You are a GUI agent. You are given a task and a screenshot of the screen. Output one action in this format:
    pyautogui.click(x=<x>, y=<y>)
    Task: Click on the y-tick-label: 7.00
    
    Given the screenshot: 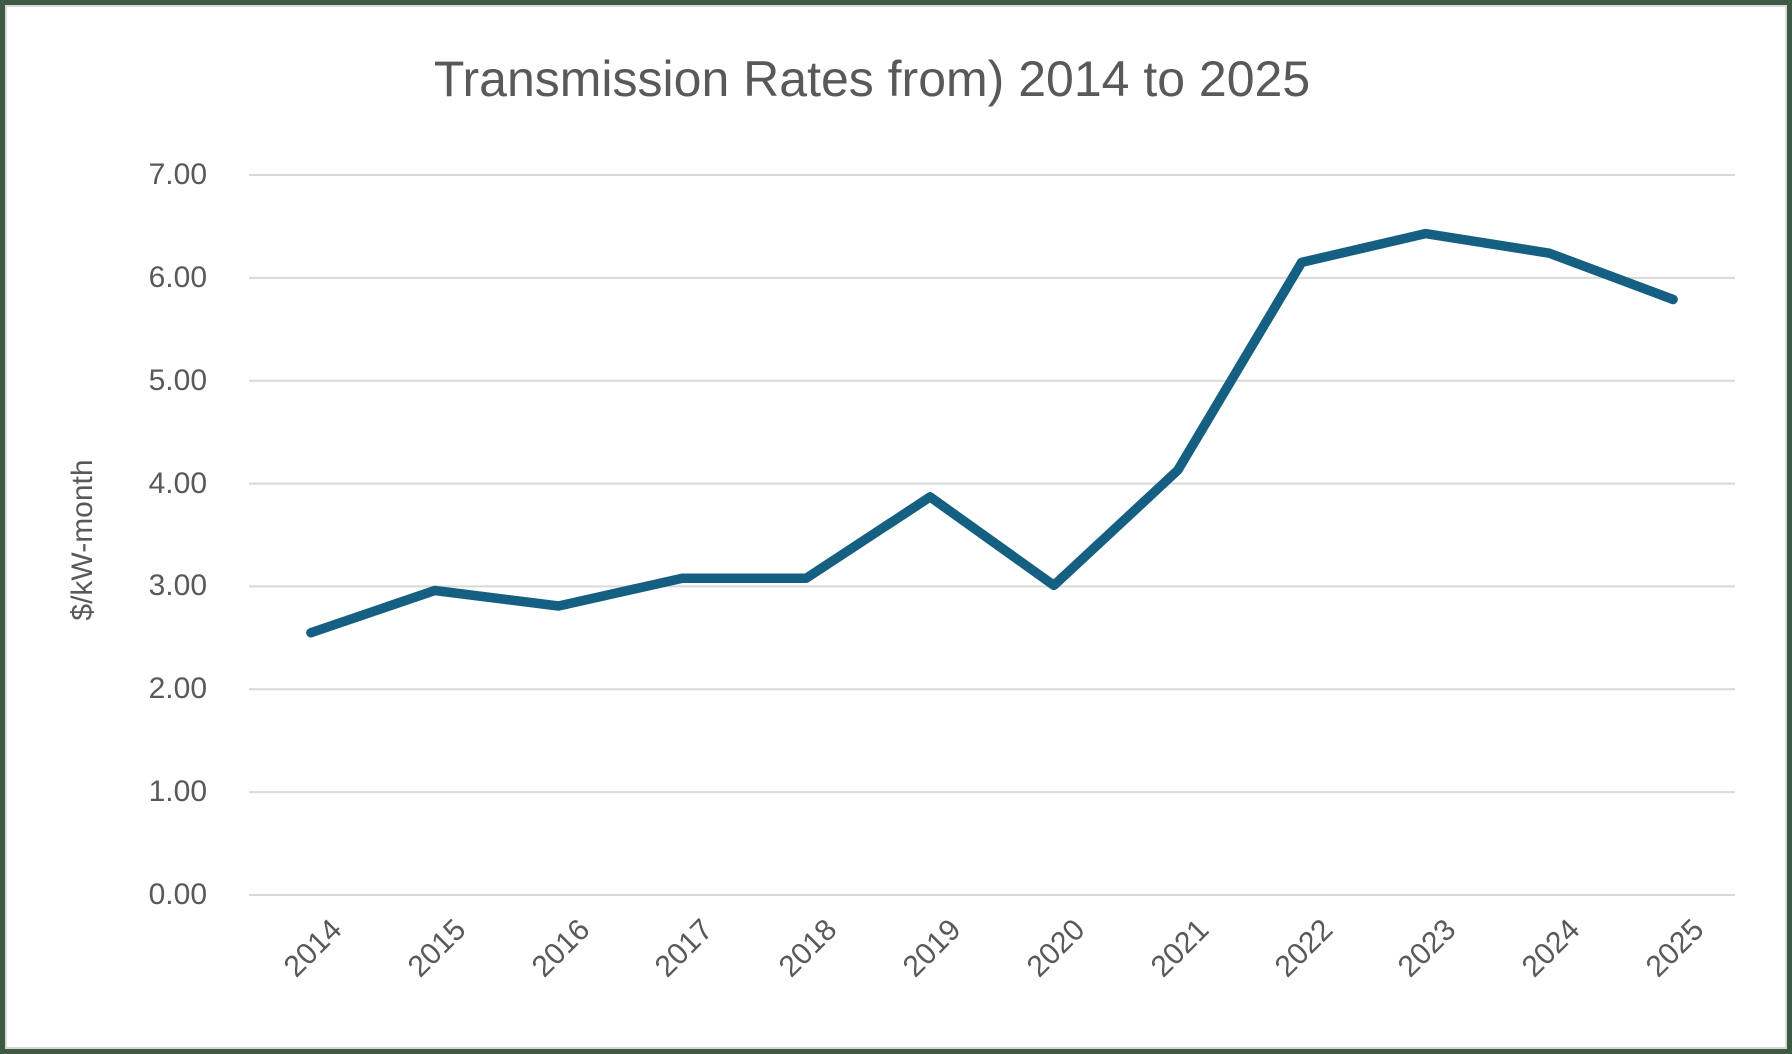 What is the action you would take?
    pyautogui.click(x=177, y=174)
    